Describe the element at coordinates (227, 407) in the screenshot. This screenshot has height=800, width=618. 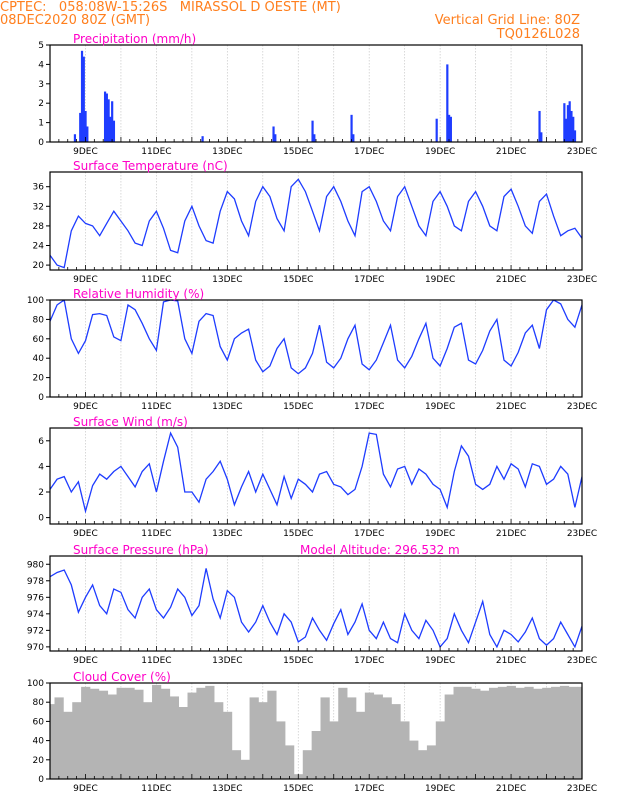
I see `humidity-xtick-label: 13DEC` at that location.